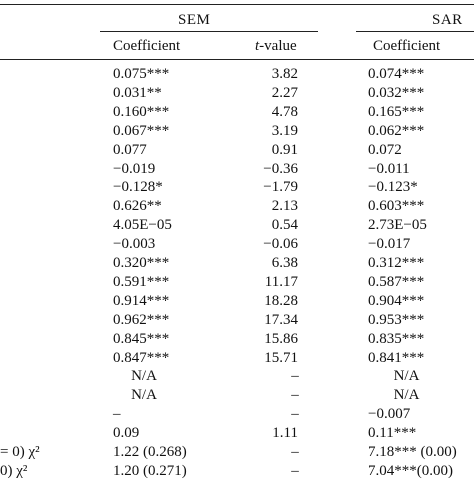  Describe the element at coordinates (280, 187) in the screenshot. I see `sem-t-value-cell: −1.79` at that location.